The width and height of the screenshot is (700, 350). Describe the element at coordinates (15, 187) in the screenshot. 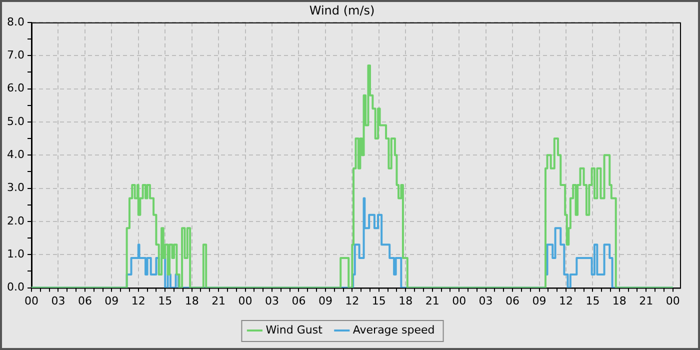

I see `y-tick-label: 3.0` at that location.